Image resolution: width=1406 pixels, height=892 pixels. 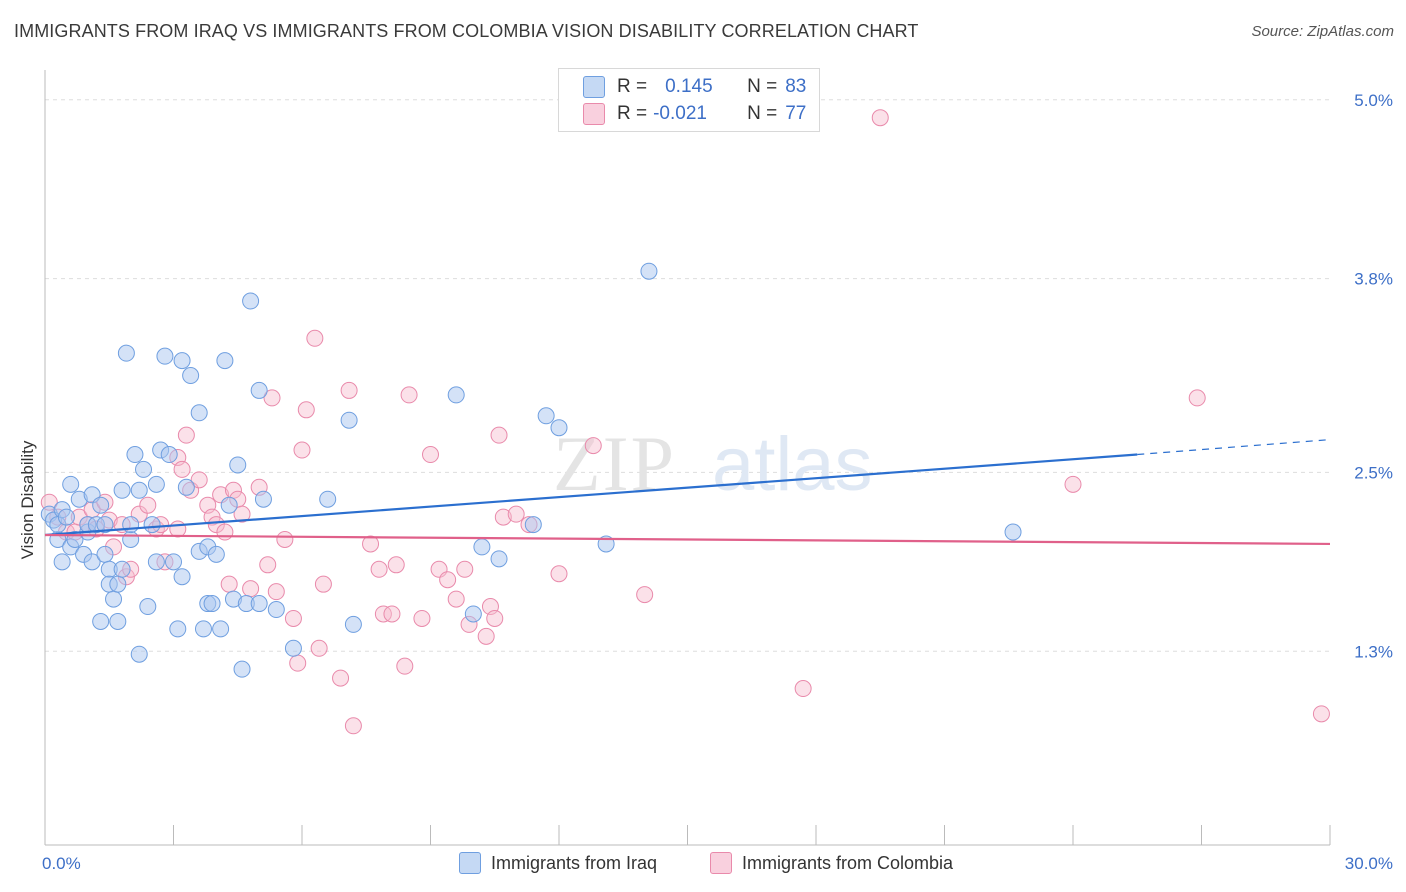 What do you see at coordinates (591, 495) in the screenshot?
I see `iraq-trend-line` at bounding box center [591, 495].